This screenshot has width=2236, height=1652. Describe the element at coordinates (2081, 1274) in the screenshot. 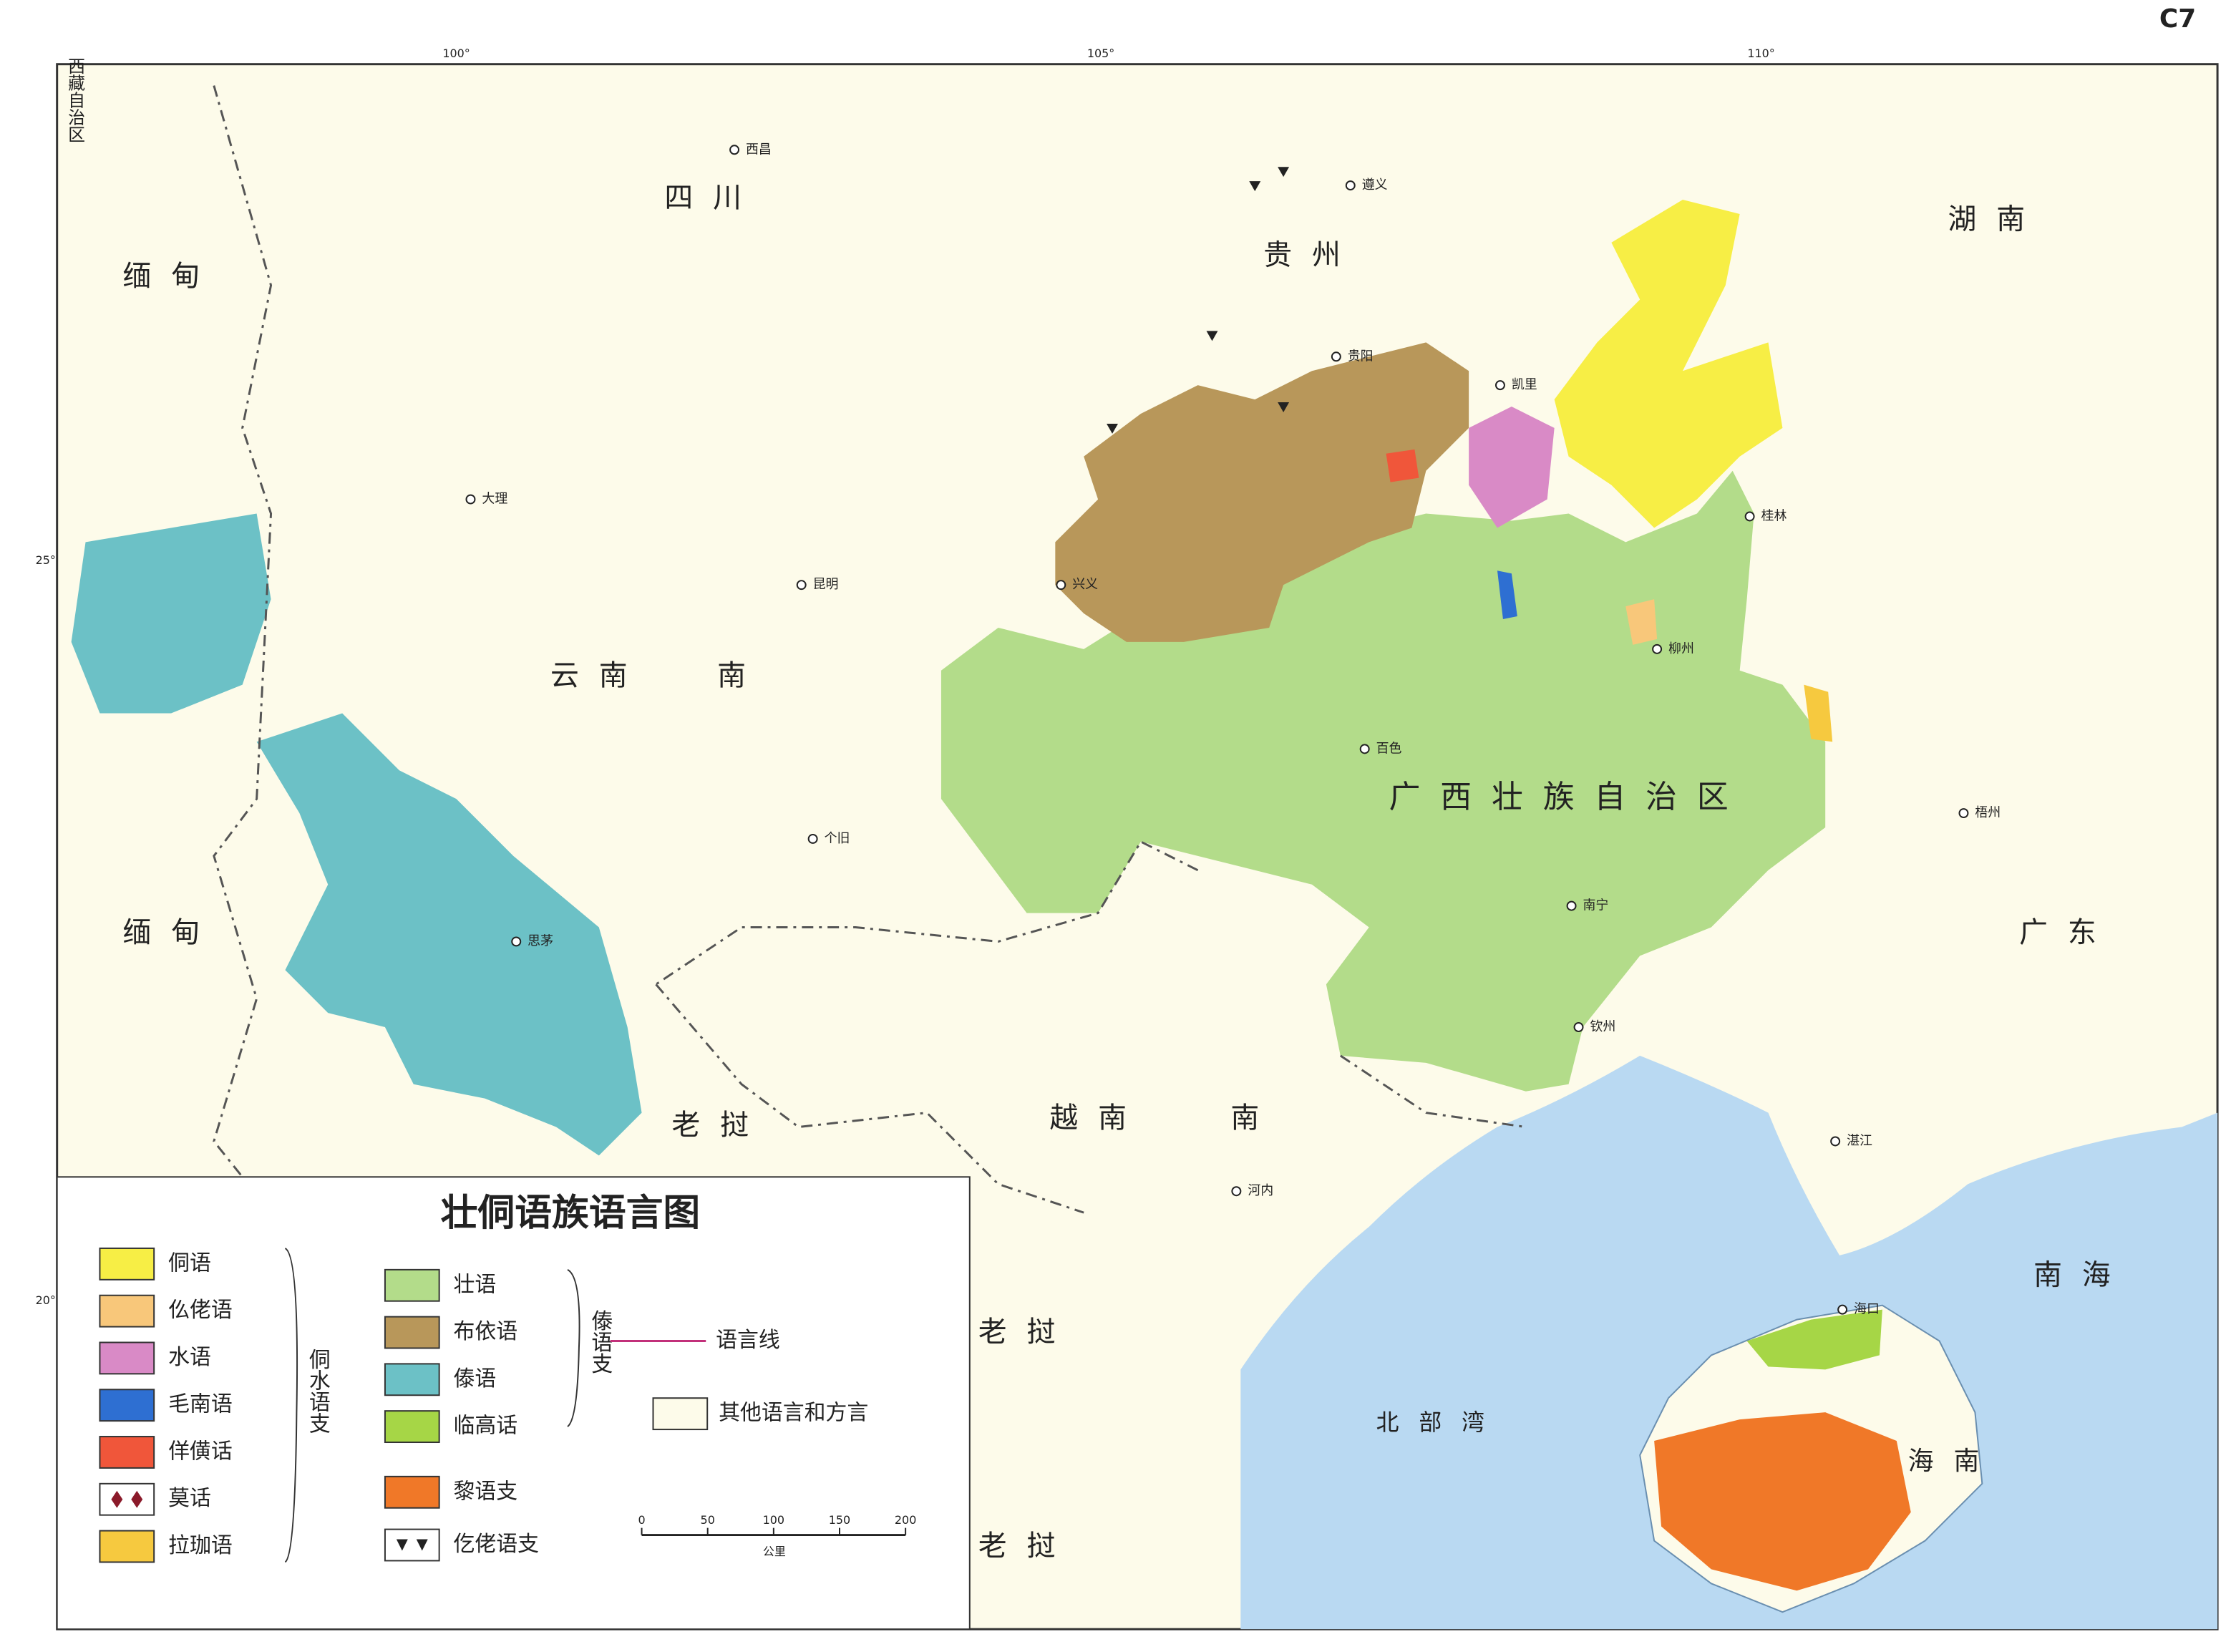

I see `region-label: 南海` at that location.